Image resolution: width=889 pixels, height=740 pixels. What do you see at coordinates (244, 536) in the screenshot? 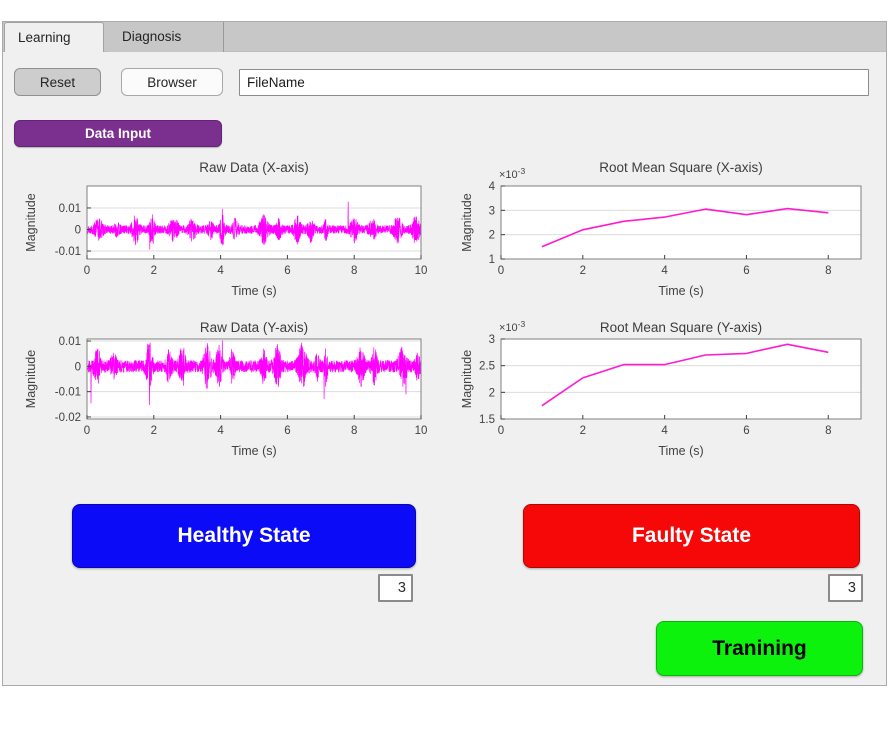
I see `healthy-state-button: Healthy State` at bounding box center [244, 536].